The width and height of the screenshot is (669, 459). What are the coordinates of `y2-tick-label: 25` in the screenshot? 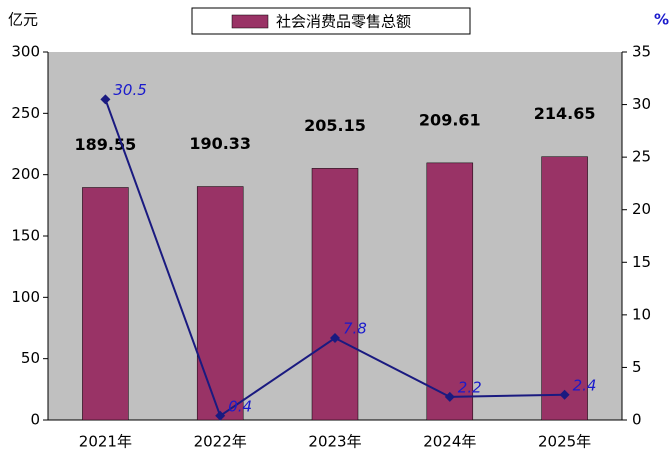 It's located at (641, 157).